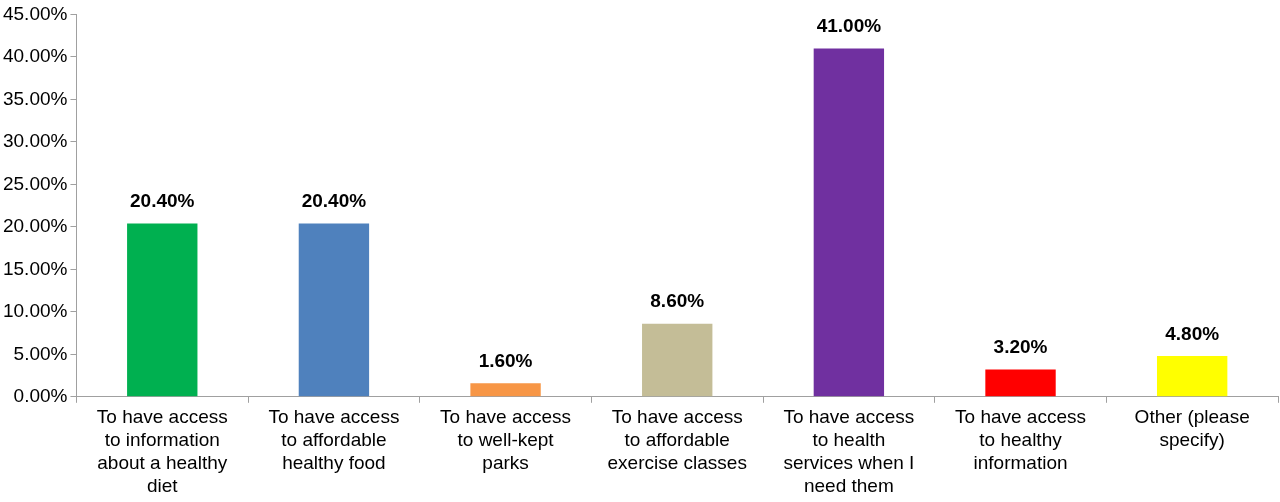 The width and height of the screenshot is (1280, 502). I want to click on x-tick-label: Other (please specify), so click(1192, 428).